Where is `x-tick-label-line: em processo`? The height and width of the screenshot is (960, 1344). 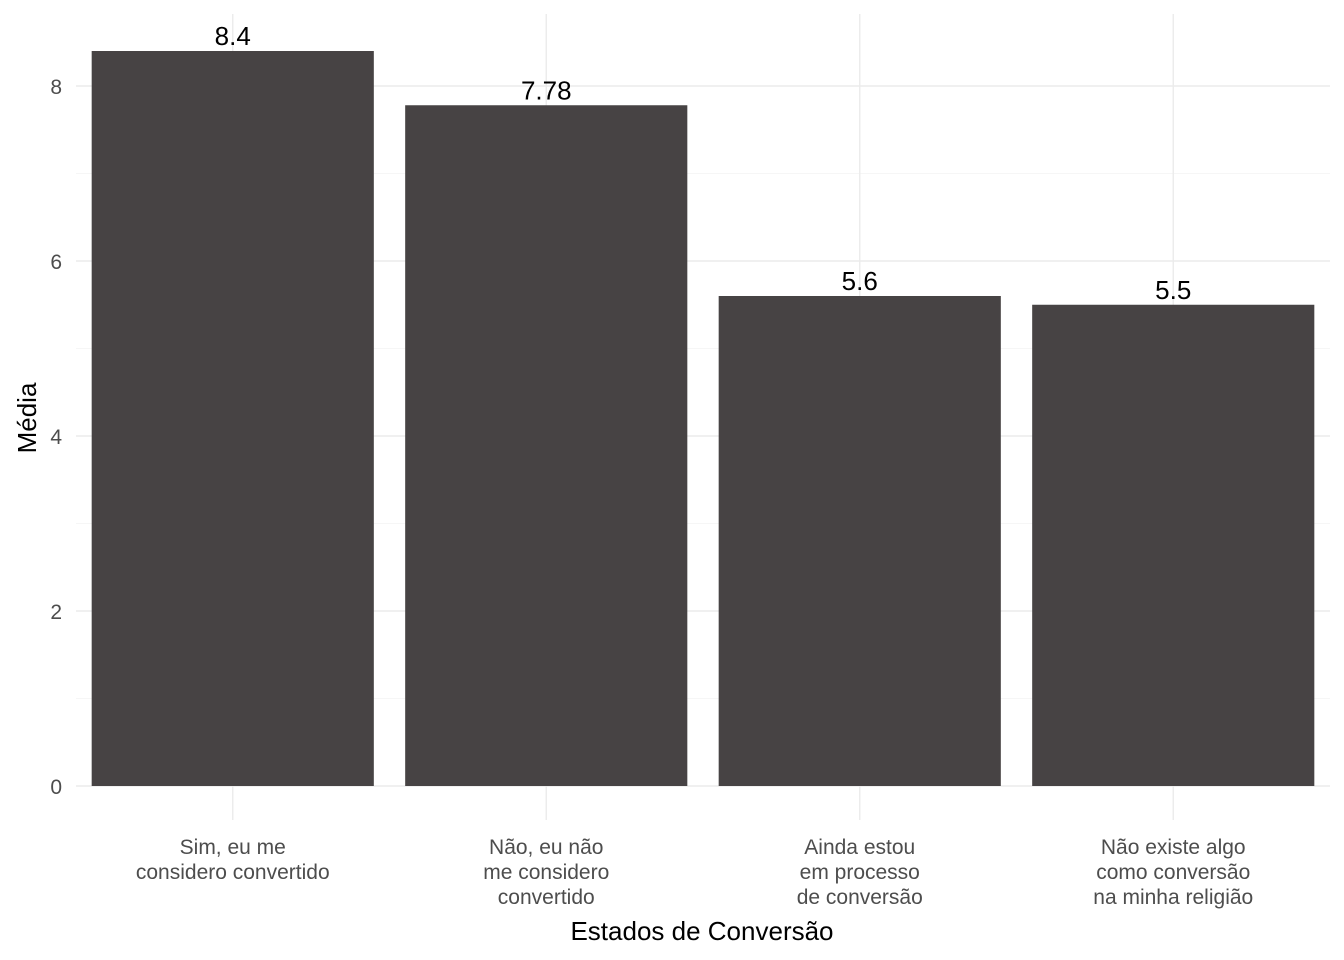
x-tick-label-line: em processo is located at coordinates (860, 872).